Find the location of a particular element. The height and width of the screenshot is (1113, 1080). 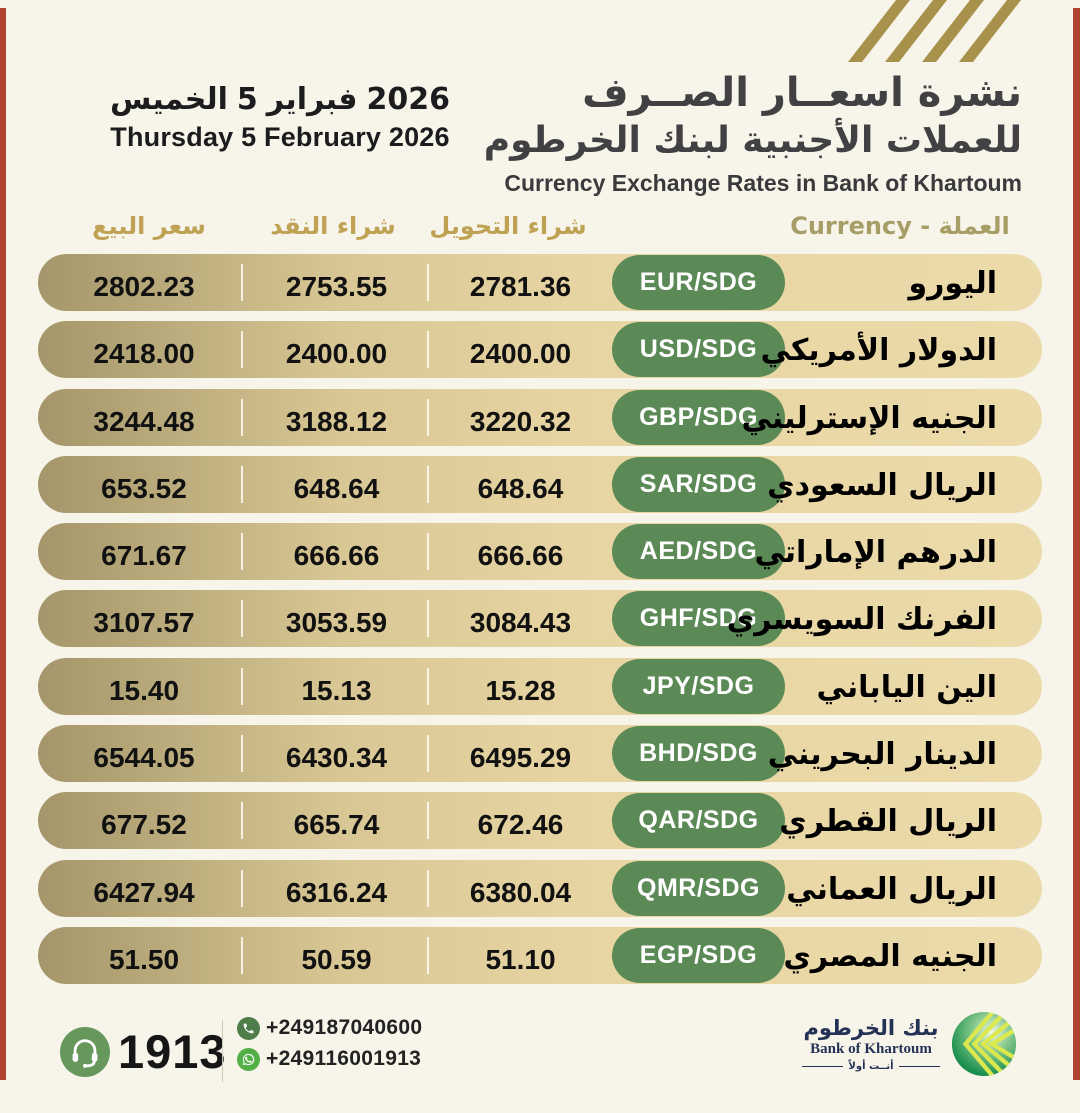

phone-line: +249187040600 is located at coordinates (329, 1028).